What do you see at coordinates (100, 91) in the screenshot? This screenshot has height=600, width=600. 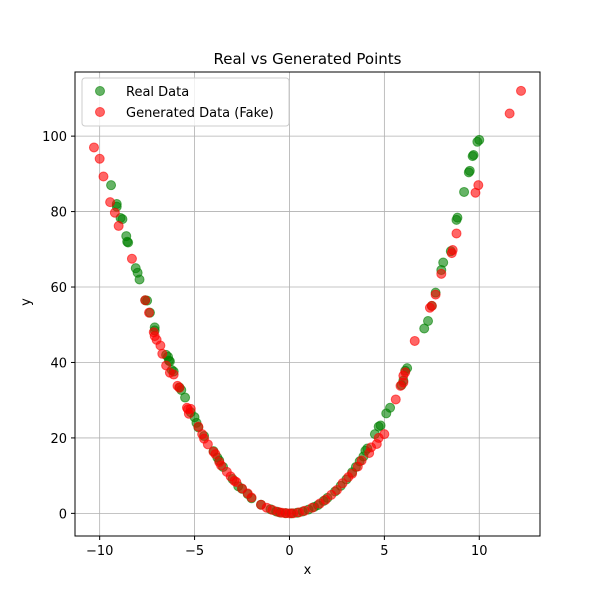 I see `legend-marker-real` at bounding box center [100, 91].